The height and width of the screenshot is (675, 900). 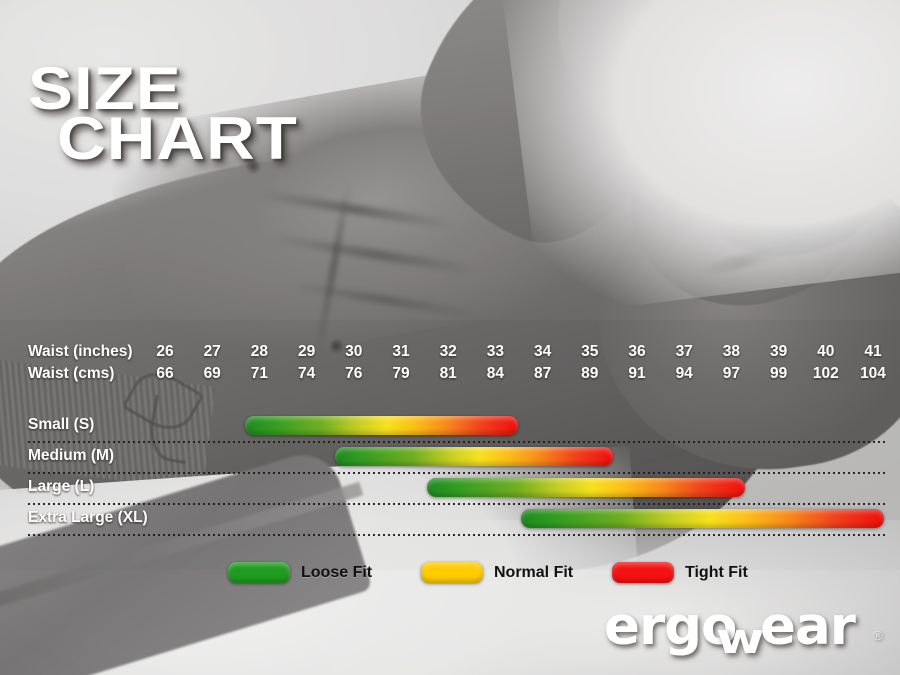 What do you see at coordinates (873, 351) in the screenshot?
I see `measurement-value: 41` at bounding box center [873, 351].